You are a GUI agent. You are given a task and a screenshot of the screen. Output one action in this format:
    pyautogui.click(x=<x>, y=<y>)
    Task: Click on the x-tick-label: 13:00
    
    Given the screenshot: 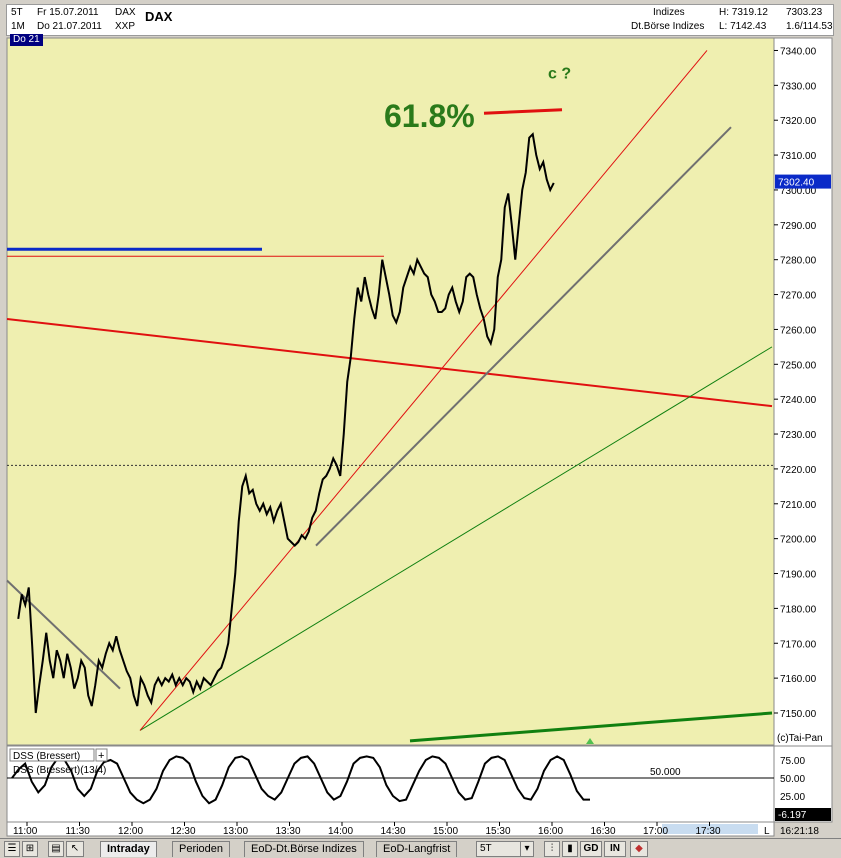 What is the action you would take?
    pyautogui.click(x=235, y=831)
    